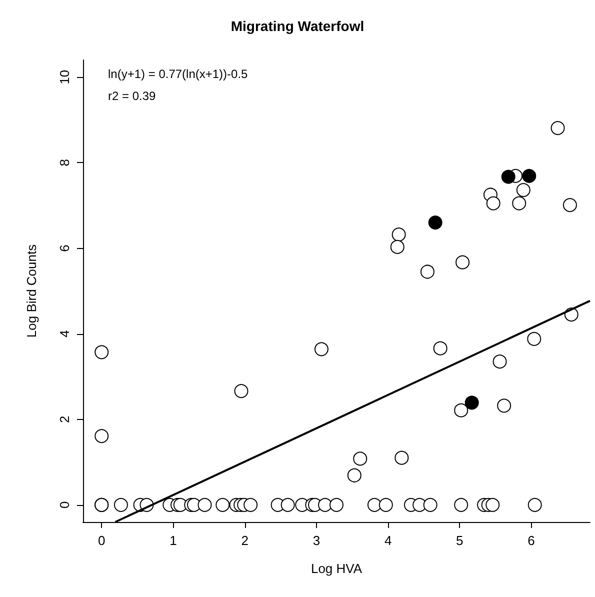 Image resolution: width=595 pixels, height=597 pixels. Describe the element at coordinates (297, 26) in the screenshot. I see `chart-title: Migrating Waterfowl` at that location.